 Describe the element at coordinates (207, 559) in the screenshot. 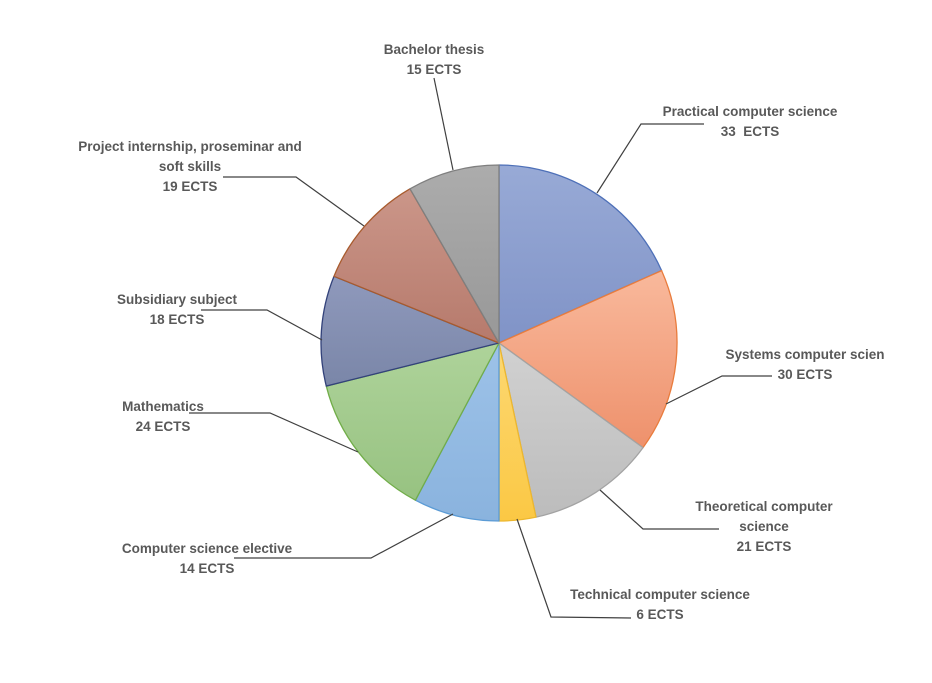

I see `slice-label-computer-science-elective: Computer science elective 14 ECTS` at that location.